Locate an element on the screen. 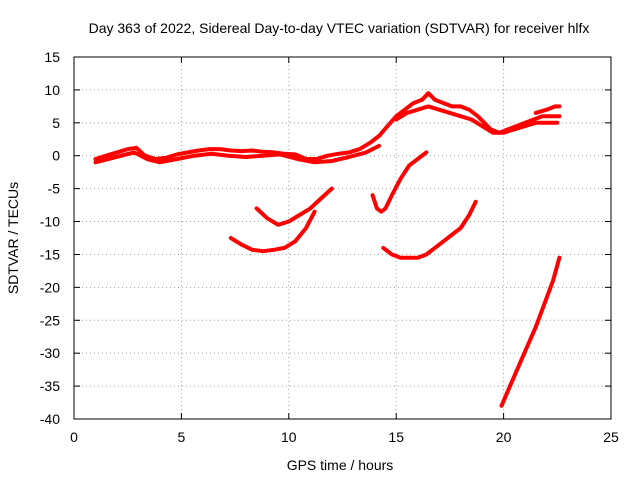  y-axis-label: SDTVAR / TECUs is located at coordinates (13, 238).